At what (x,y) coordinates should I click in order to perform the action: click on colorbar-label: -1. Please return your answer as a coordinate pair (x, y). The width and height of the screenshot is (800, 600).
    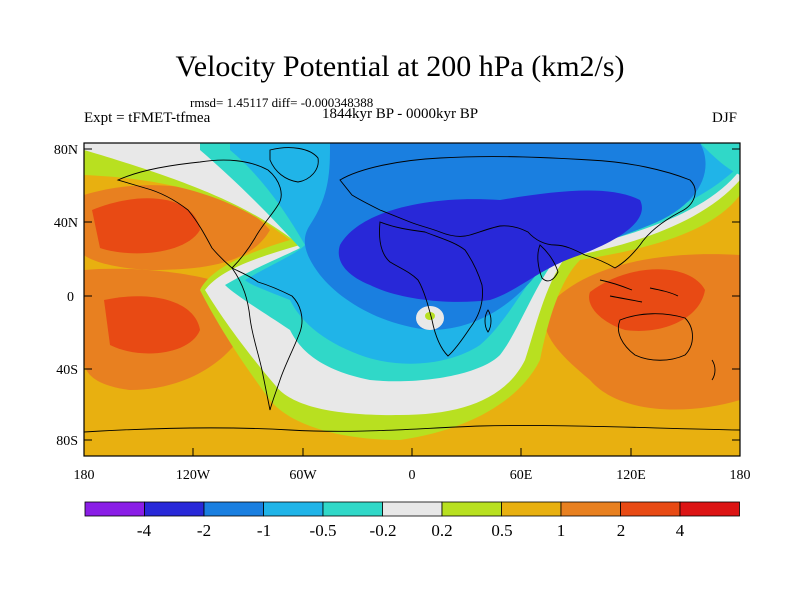
    Looking at the image, I should click on (264, 530).